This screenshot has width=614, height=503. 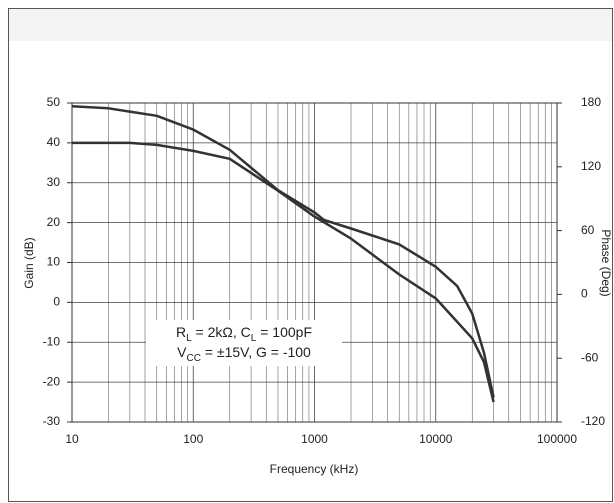 I want to click on header-band, so click(x=310, y=25).